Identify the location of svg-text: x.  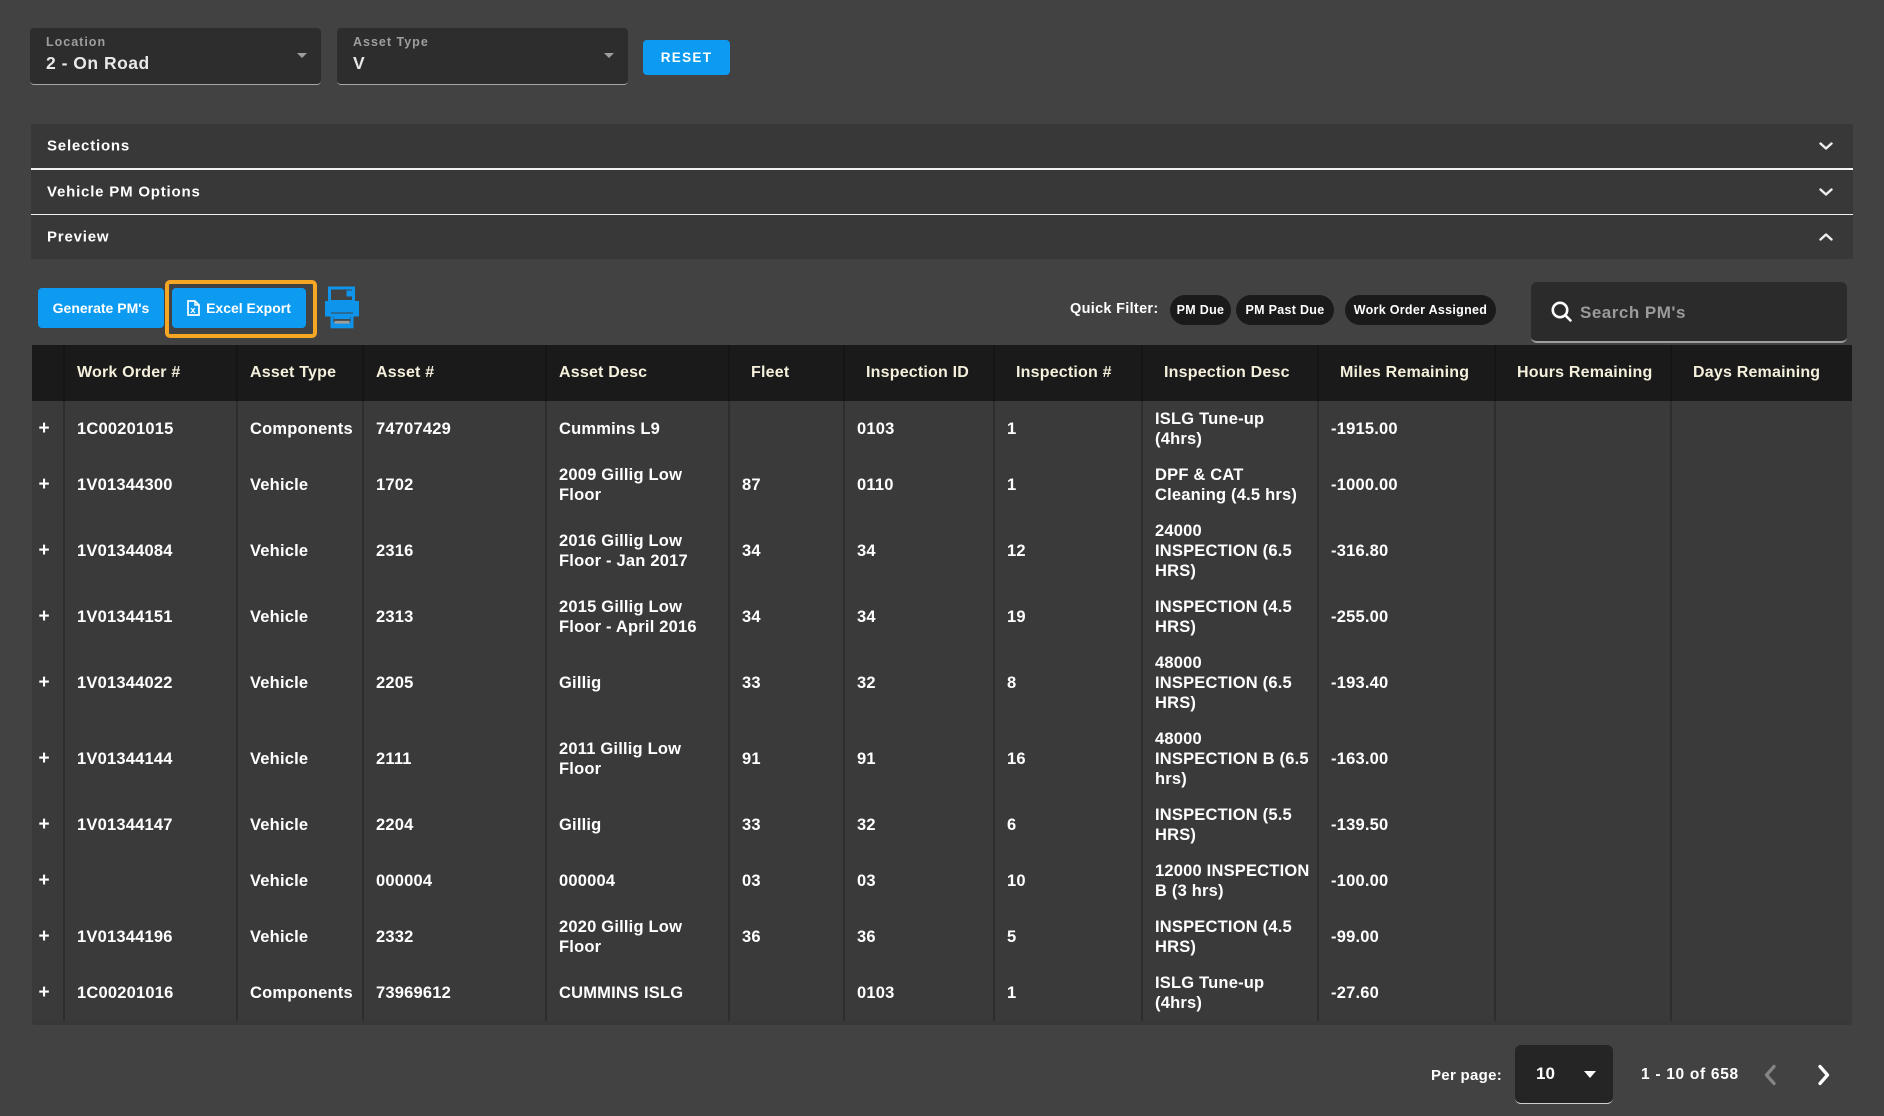
(193, 310).